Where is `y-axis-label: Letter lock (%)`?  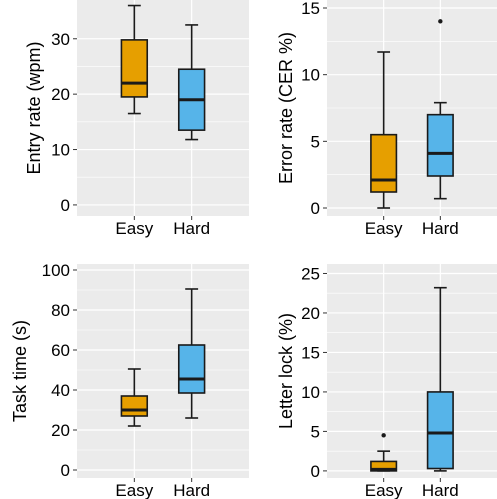
y-axis-label: Letter lock (%) is located at coordinates (286, 371).